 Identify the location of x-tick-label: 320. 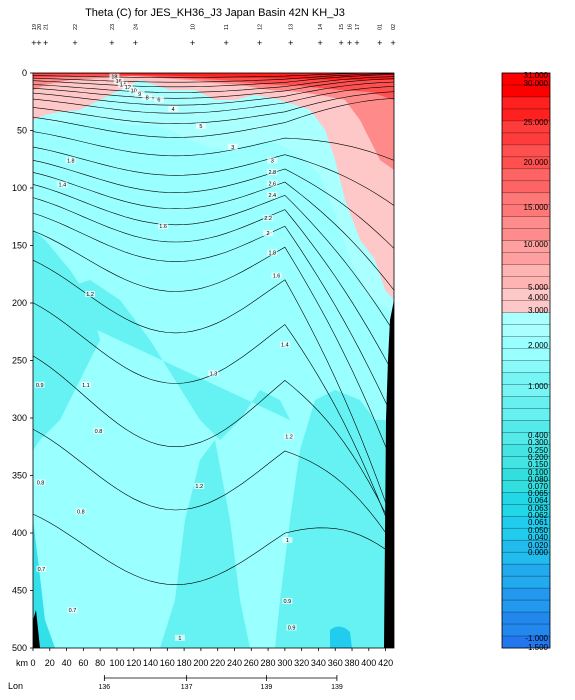
(301, 663).